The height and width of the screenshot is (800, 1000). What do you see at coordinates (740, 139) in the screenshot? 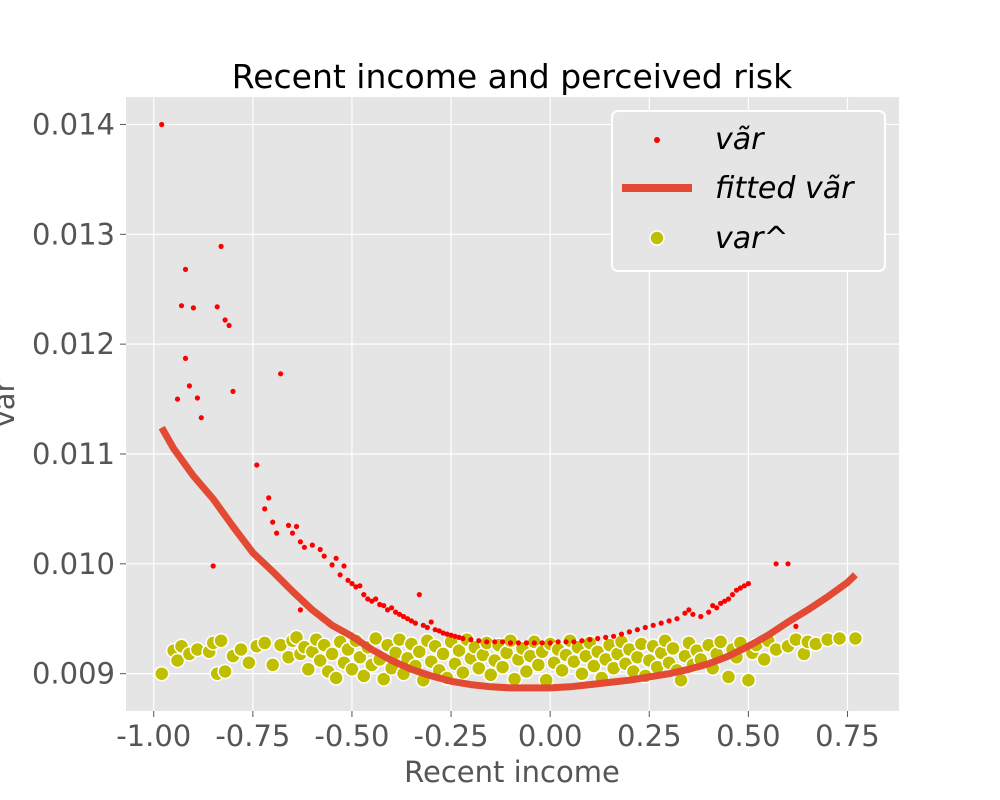
I see `legend-label-var-tilde: vãr` at bounding box center [740, 139].